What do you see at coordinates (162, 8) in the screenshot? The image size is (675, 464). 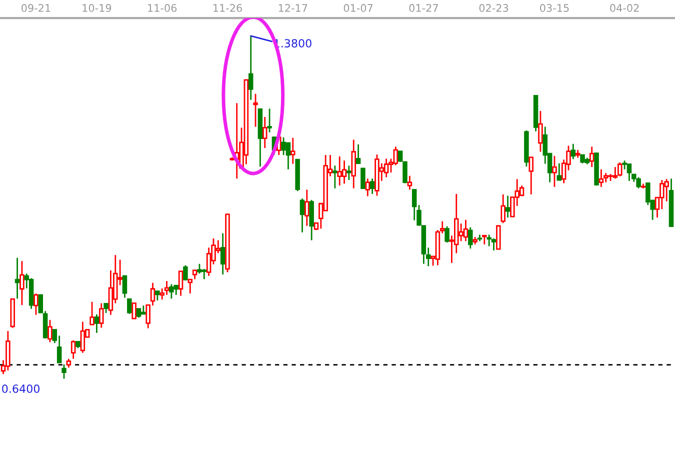 I see `x-tick-label: 11-06` at bounding box center [162, 8].